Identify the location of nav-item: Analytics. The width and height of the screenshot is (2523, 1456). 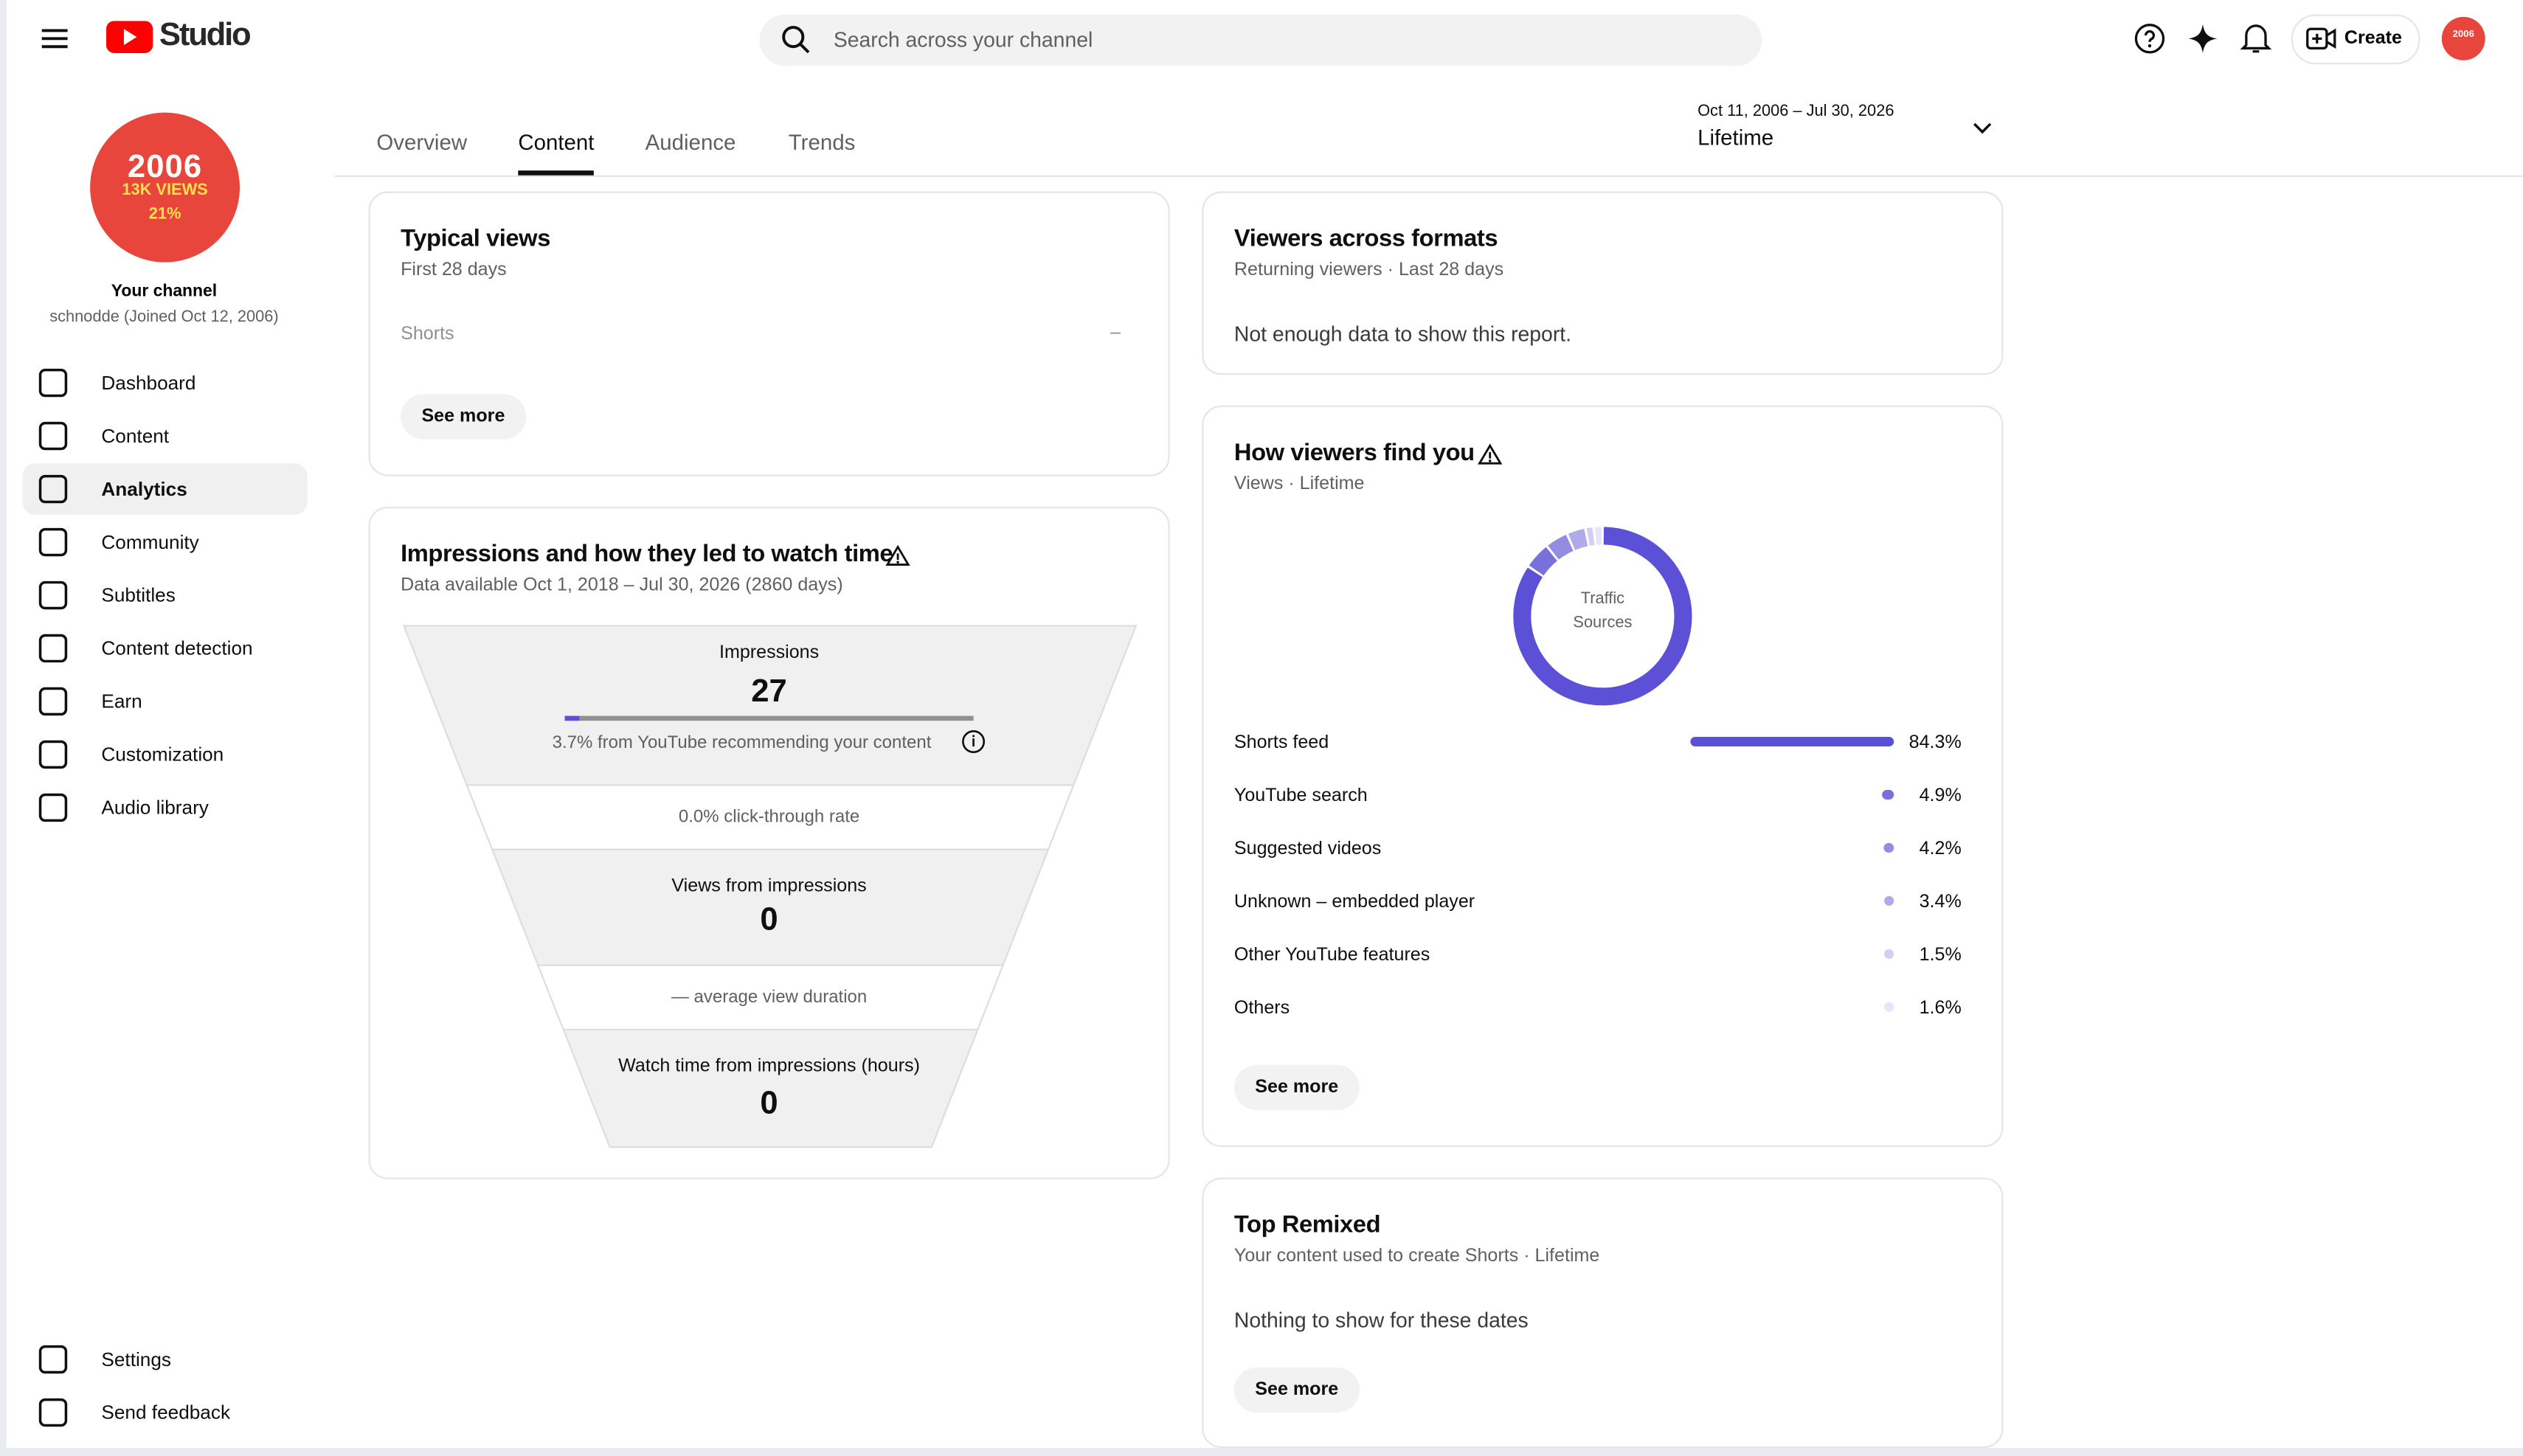
(144, 489).